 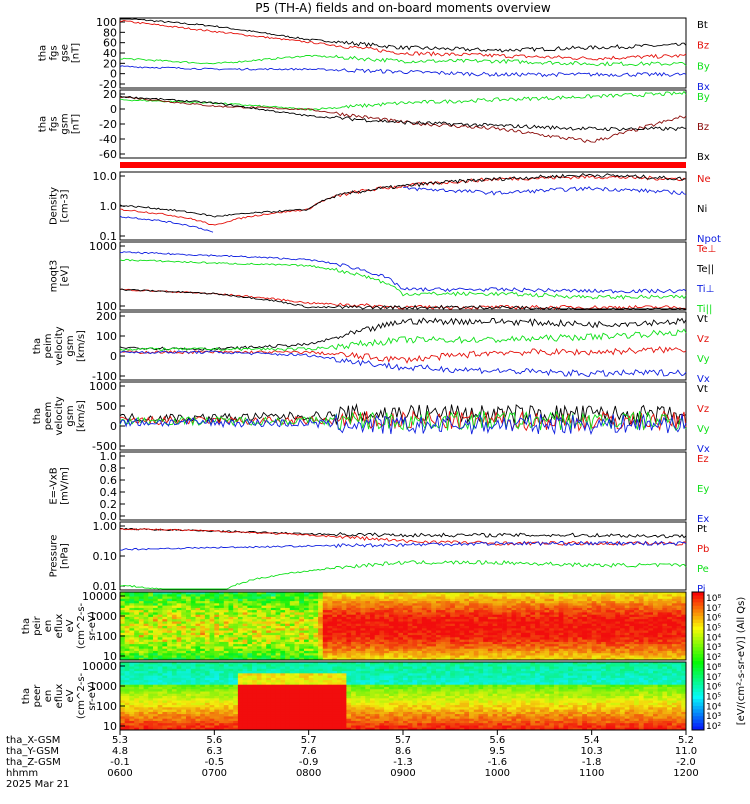 What do you see at coordinates (403, 101) in the screenshot?
I see `series-By` at bounding box center [403, 101].